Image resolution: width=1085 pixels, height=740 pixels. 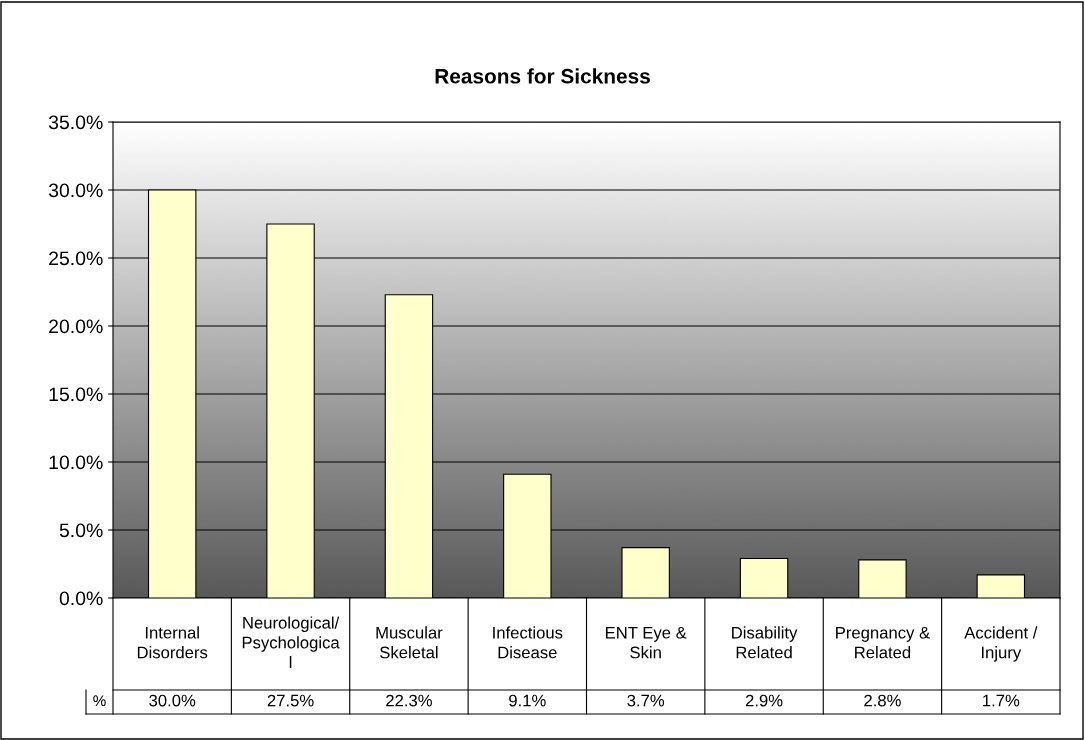 What do you see at coordinates (290, 700) in the screenshot?
I see `data-label: 27.5%` at bounding box center [290, 700].